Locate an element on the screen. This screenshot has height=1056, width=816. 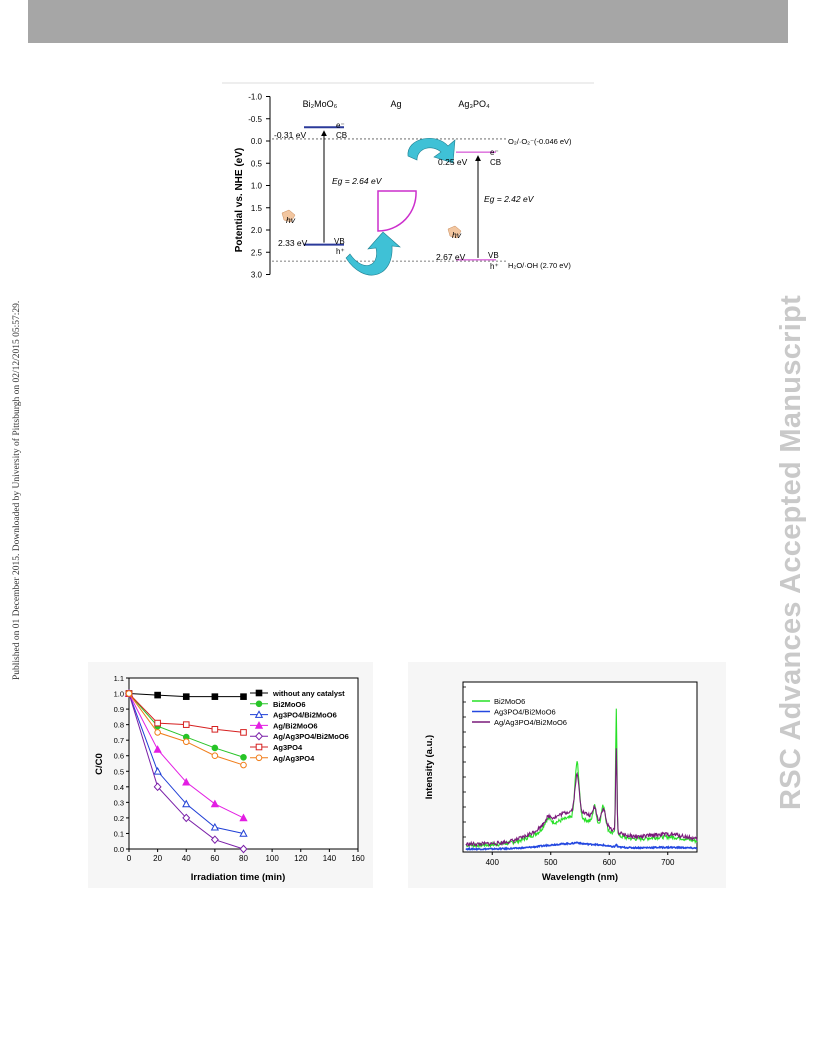
x-tick-label: 20 is located at coordinates (157, 858).